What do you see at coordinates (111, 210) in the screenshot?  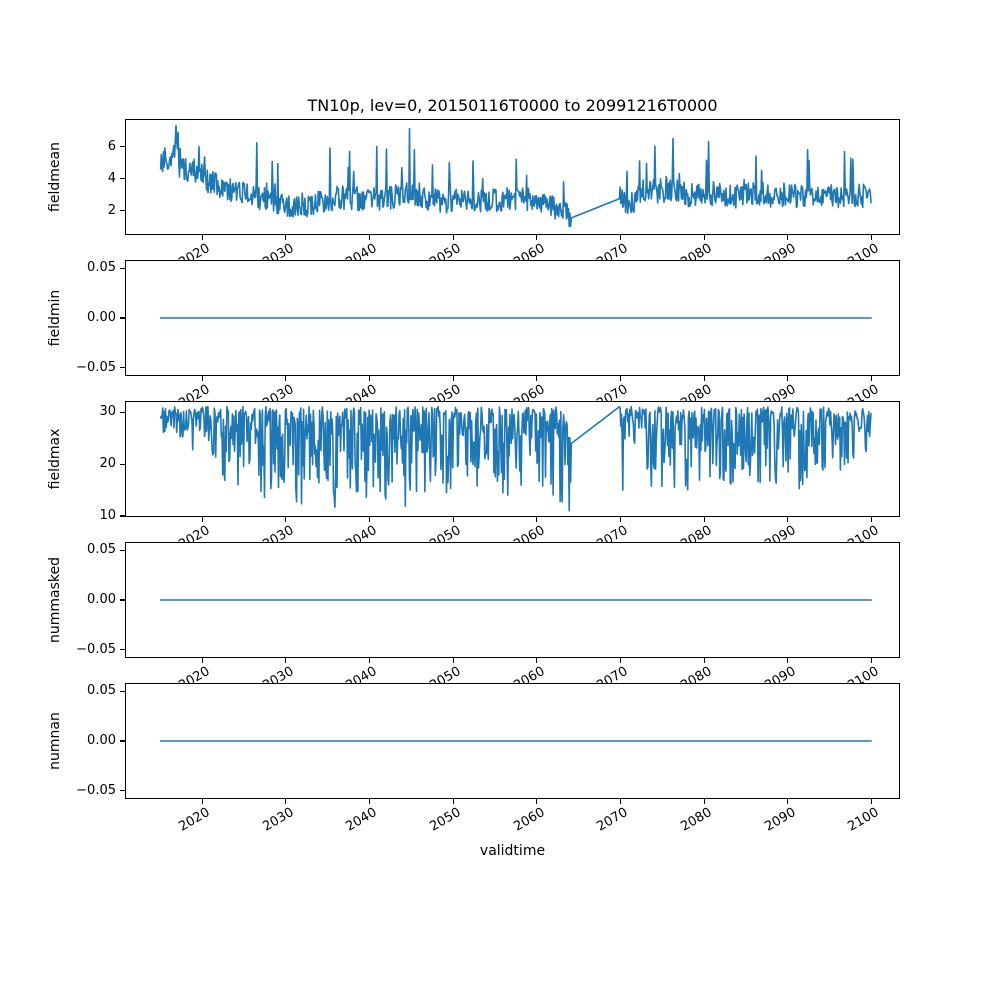 I see `y-tick-label: 2` at bounding box center [111, 210].